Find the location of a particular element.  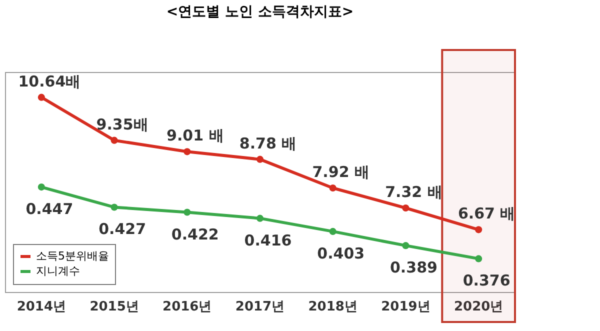

data-label: 0.427 is located at coordinates (122, 229).